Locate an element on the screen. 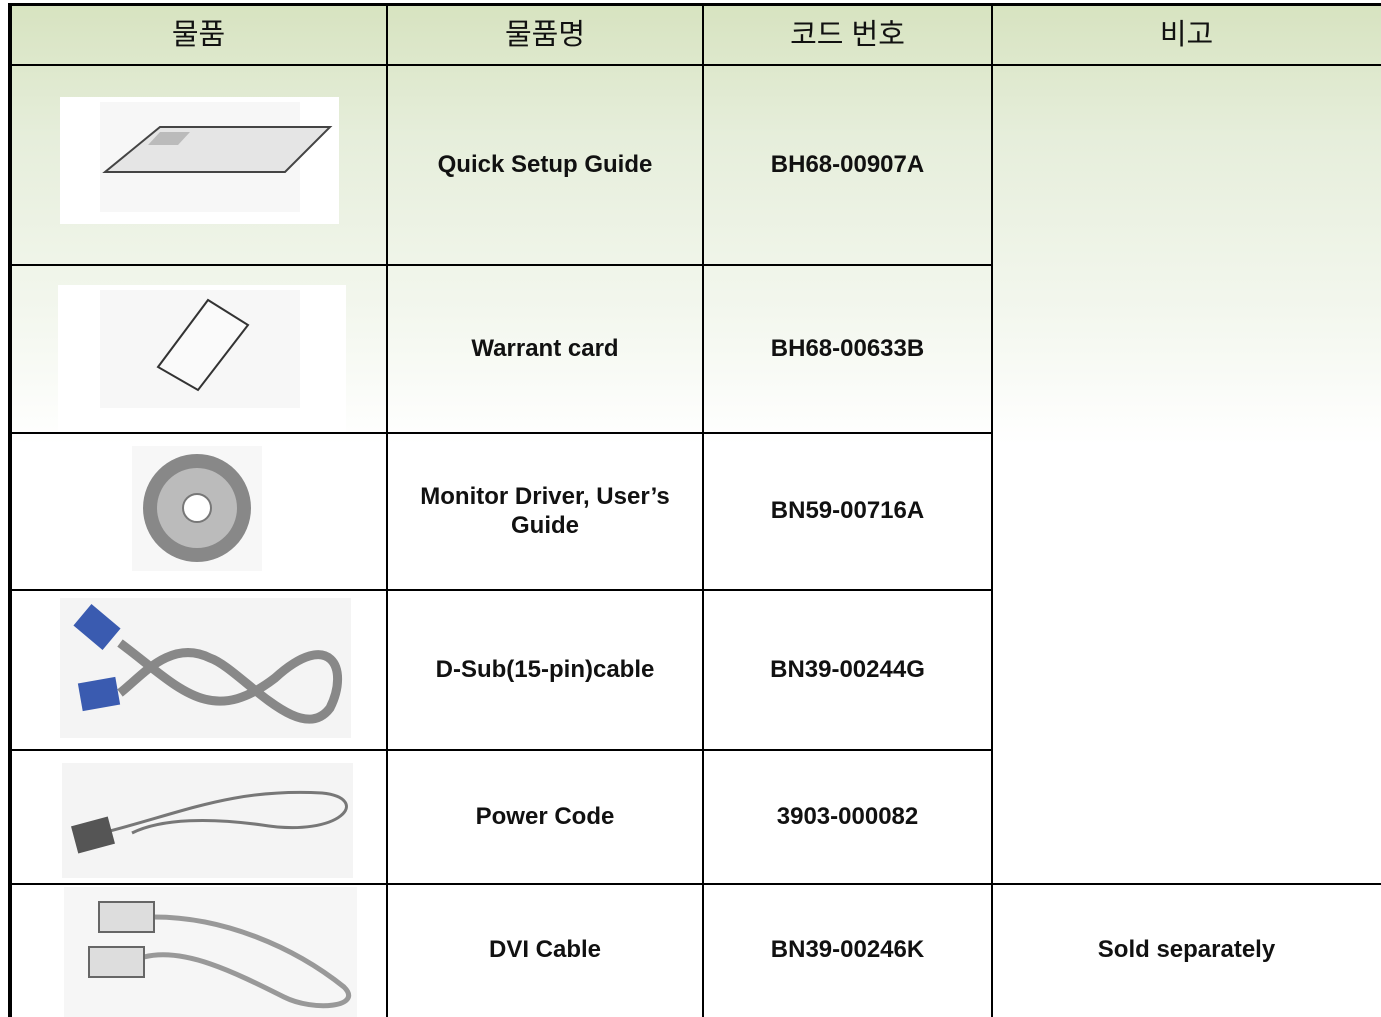 This screenshot has height=1017, width=1381. header-cell: 비고 is located at coordinates (1186, 34).